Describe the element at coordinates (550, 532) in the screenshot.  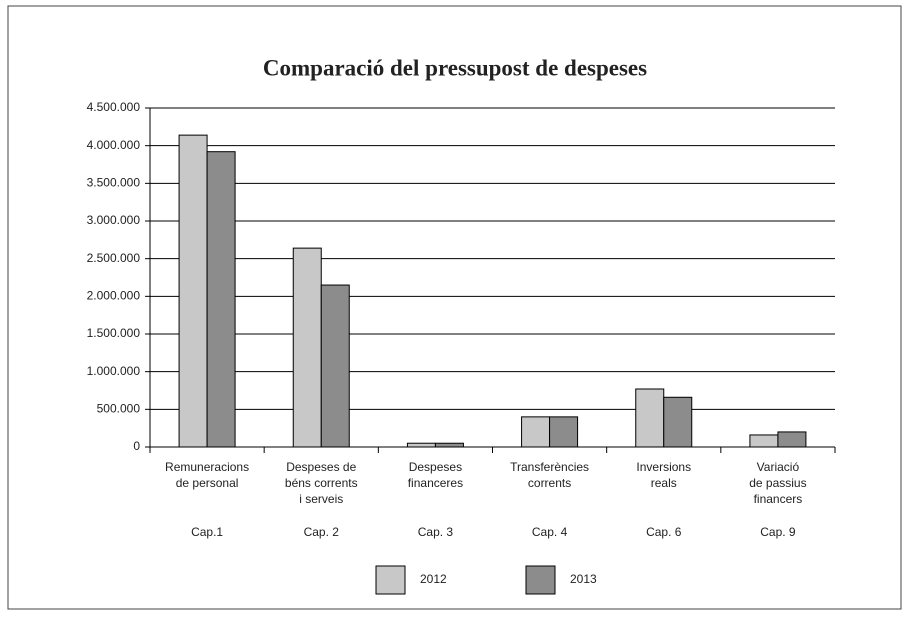
I see `chapter-label: Cap. 4` at that location.